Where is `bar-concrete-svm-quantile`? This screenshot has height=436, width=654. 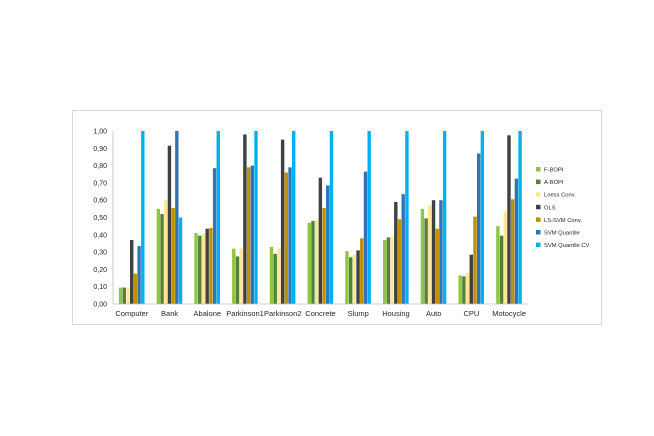
bar-concrete-svm-quantile is located at coordinates (328, 244).